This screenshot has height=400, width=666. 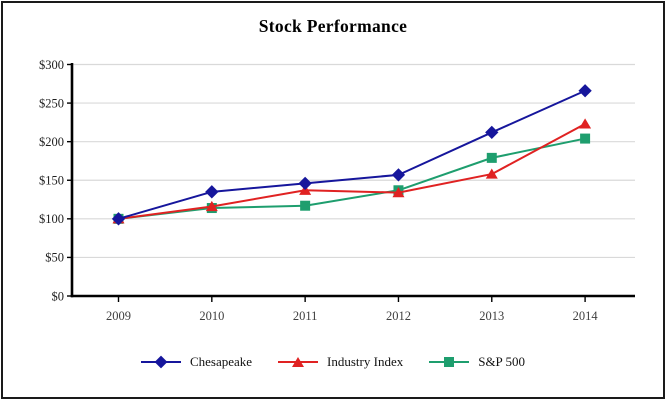 What do you see at coordinates (477, 362) in the screenshot?
I see `legend-item-sp500: S&P 500` at bounding box center [477, 362].